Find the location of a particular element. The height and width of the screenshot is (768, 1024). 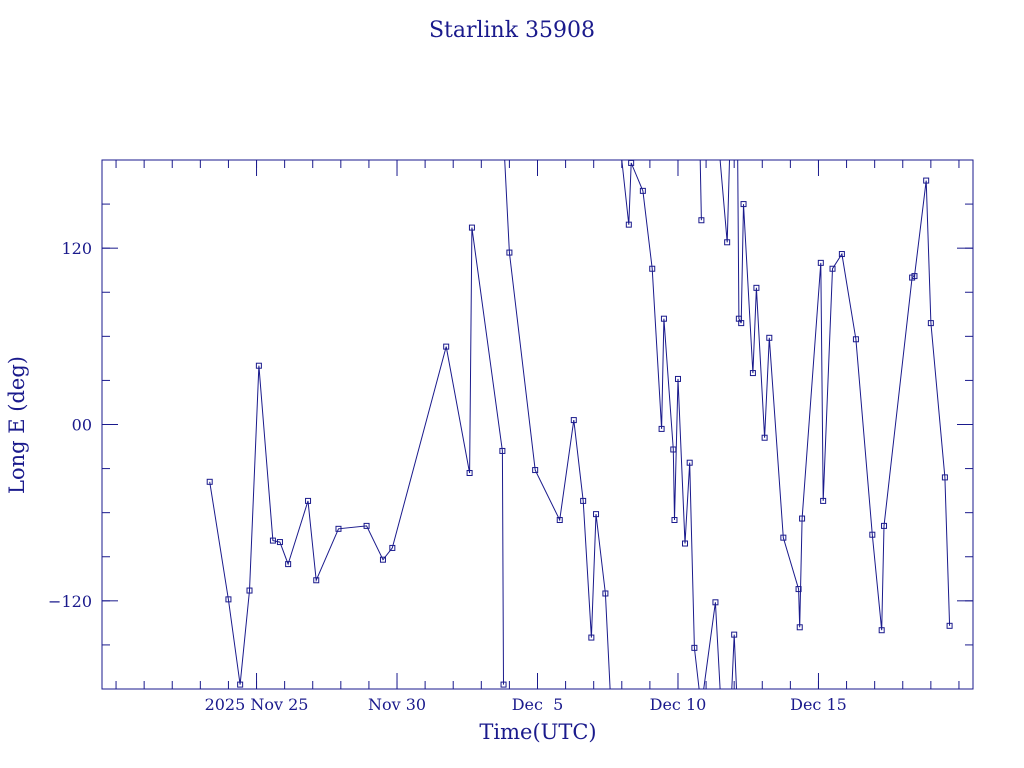

x-tick-label: 2025 Nov 25 is located at coordinates (257, 704).